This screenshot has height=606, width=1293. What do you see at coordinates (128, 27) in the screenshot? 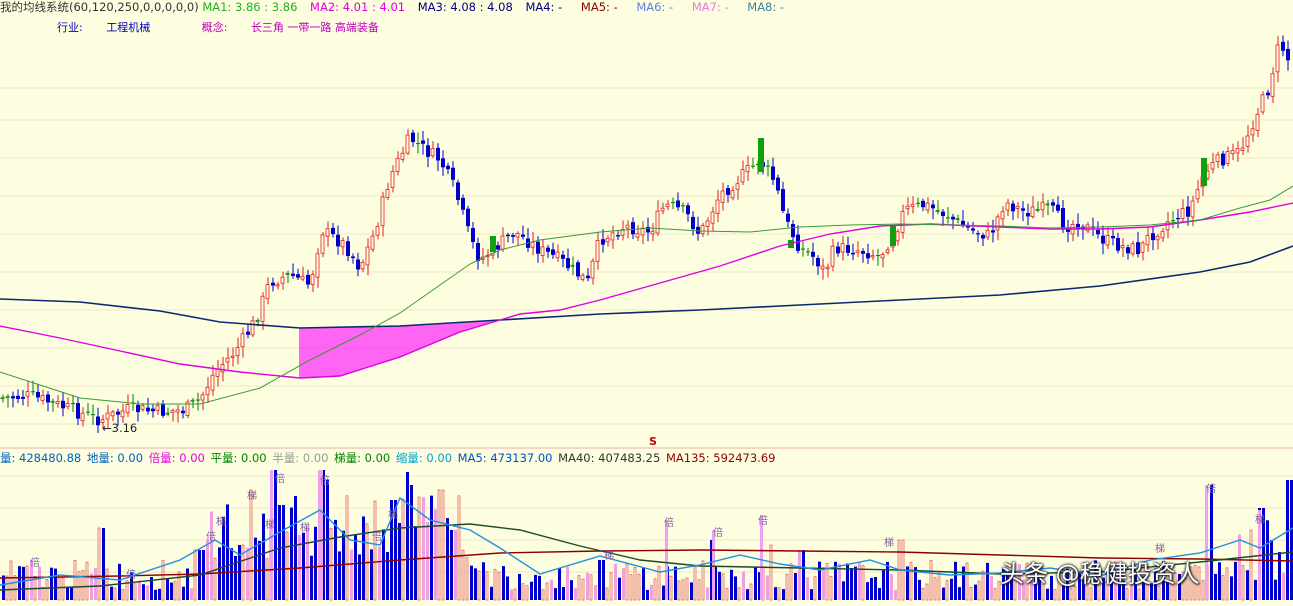
I see `industry-value: 工程机械` at bounding box center [128, 27].